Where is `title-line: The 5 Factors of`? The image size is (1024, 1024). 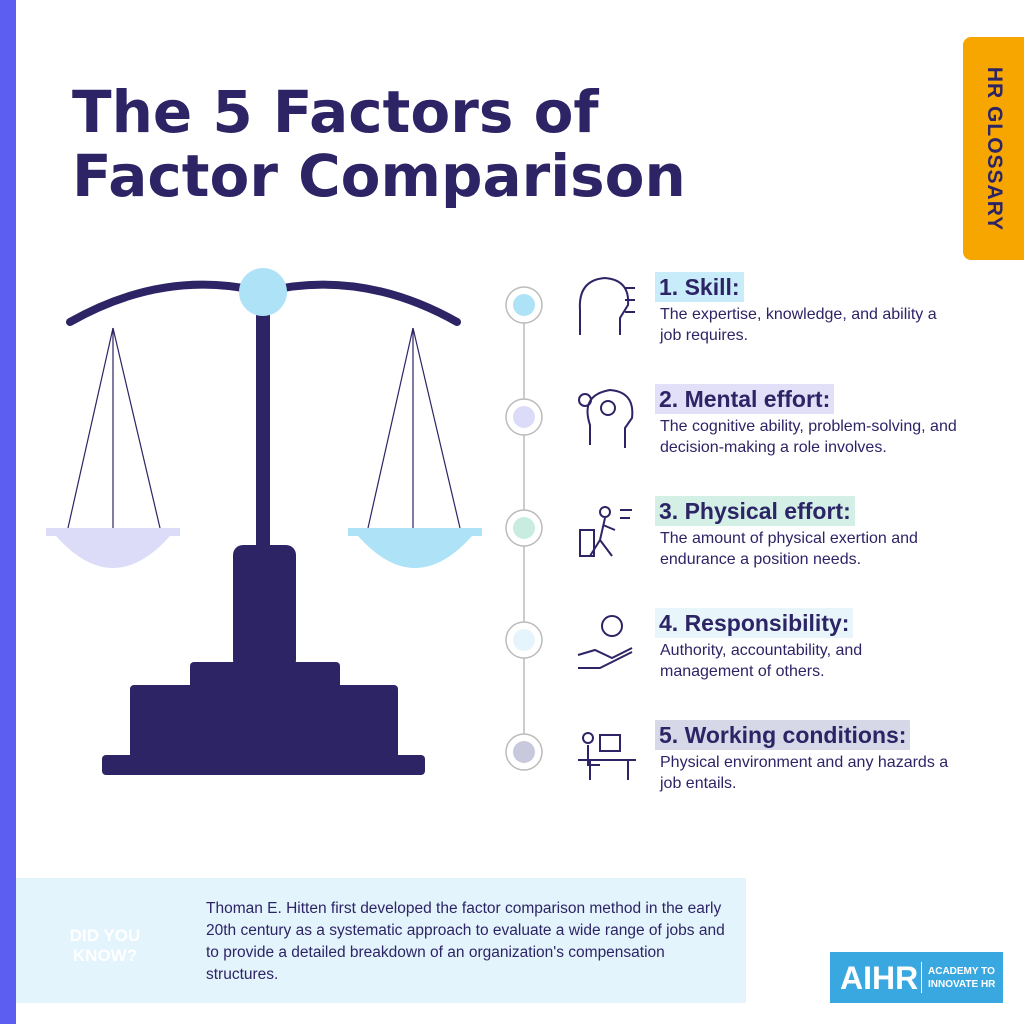 title-line: The 5 Factors of is located at coordinates (335, 112).